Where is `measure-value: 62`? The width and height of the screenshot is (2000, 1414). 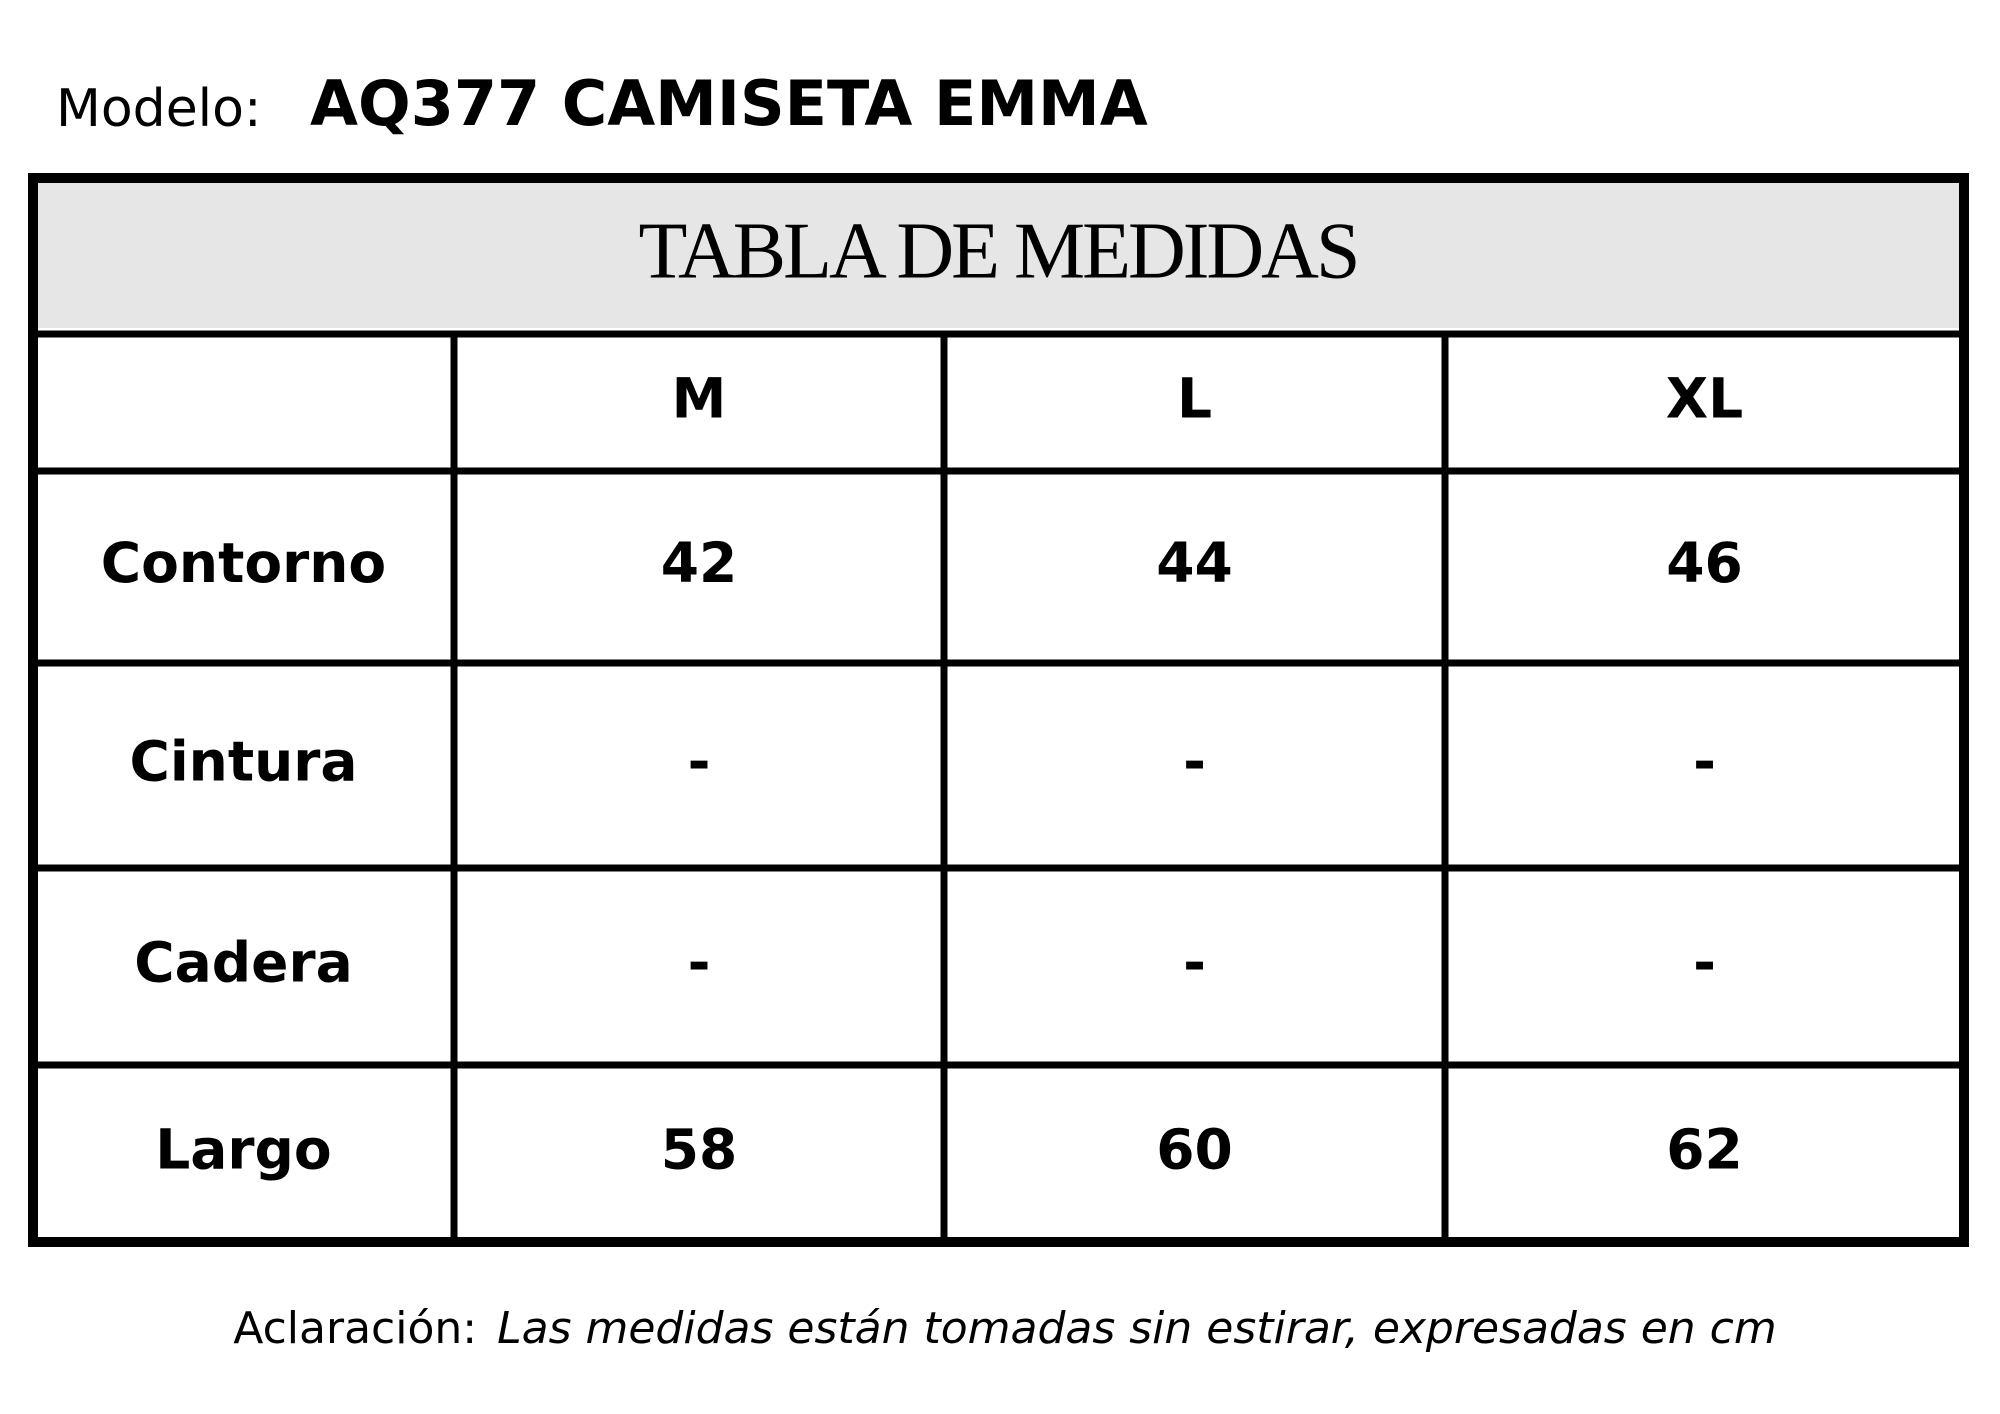
measure-value: 62 is located at coordinates (1704, 1150).